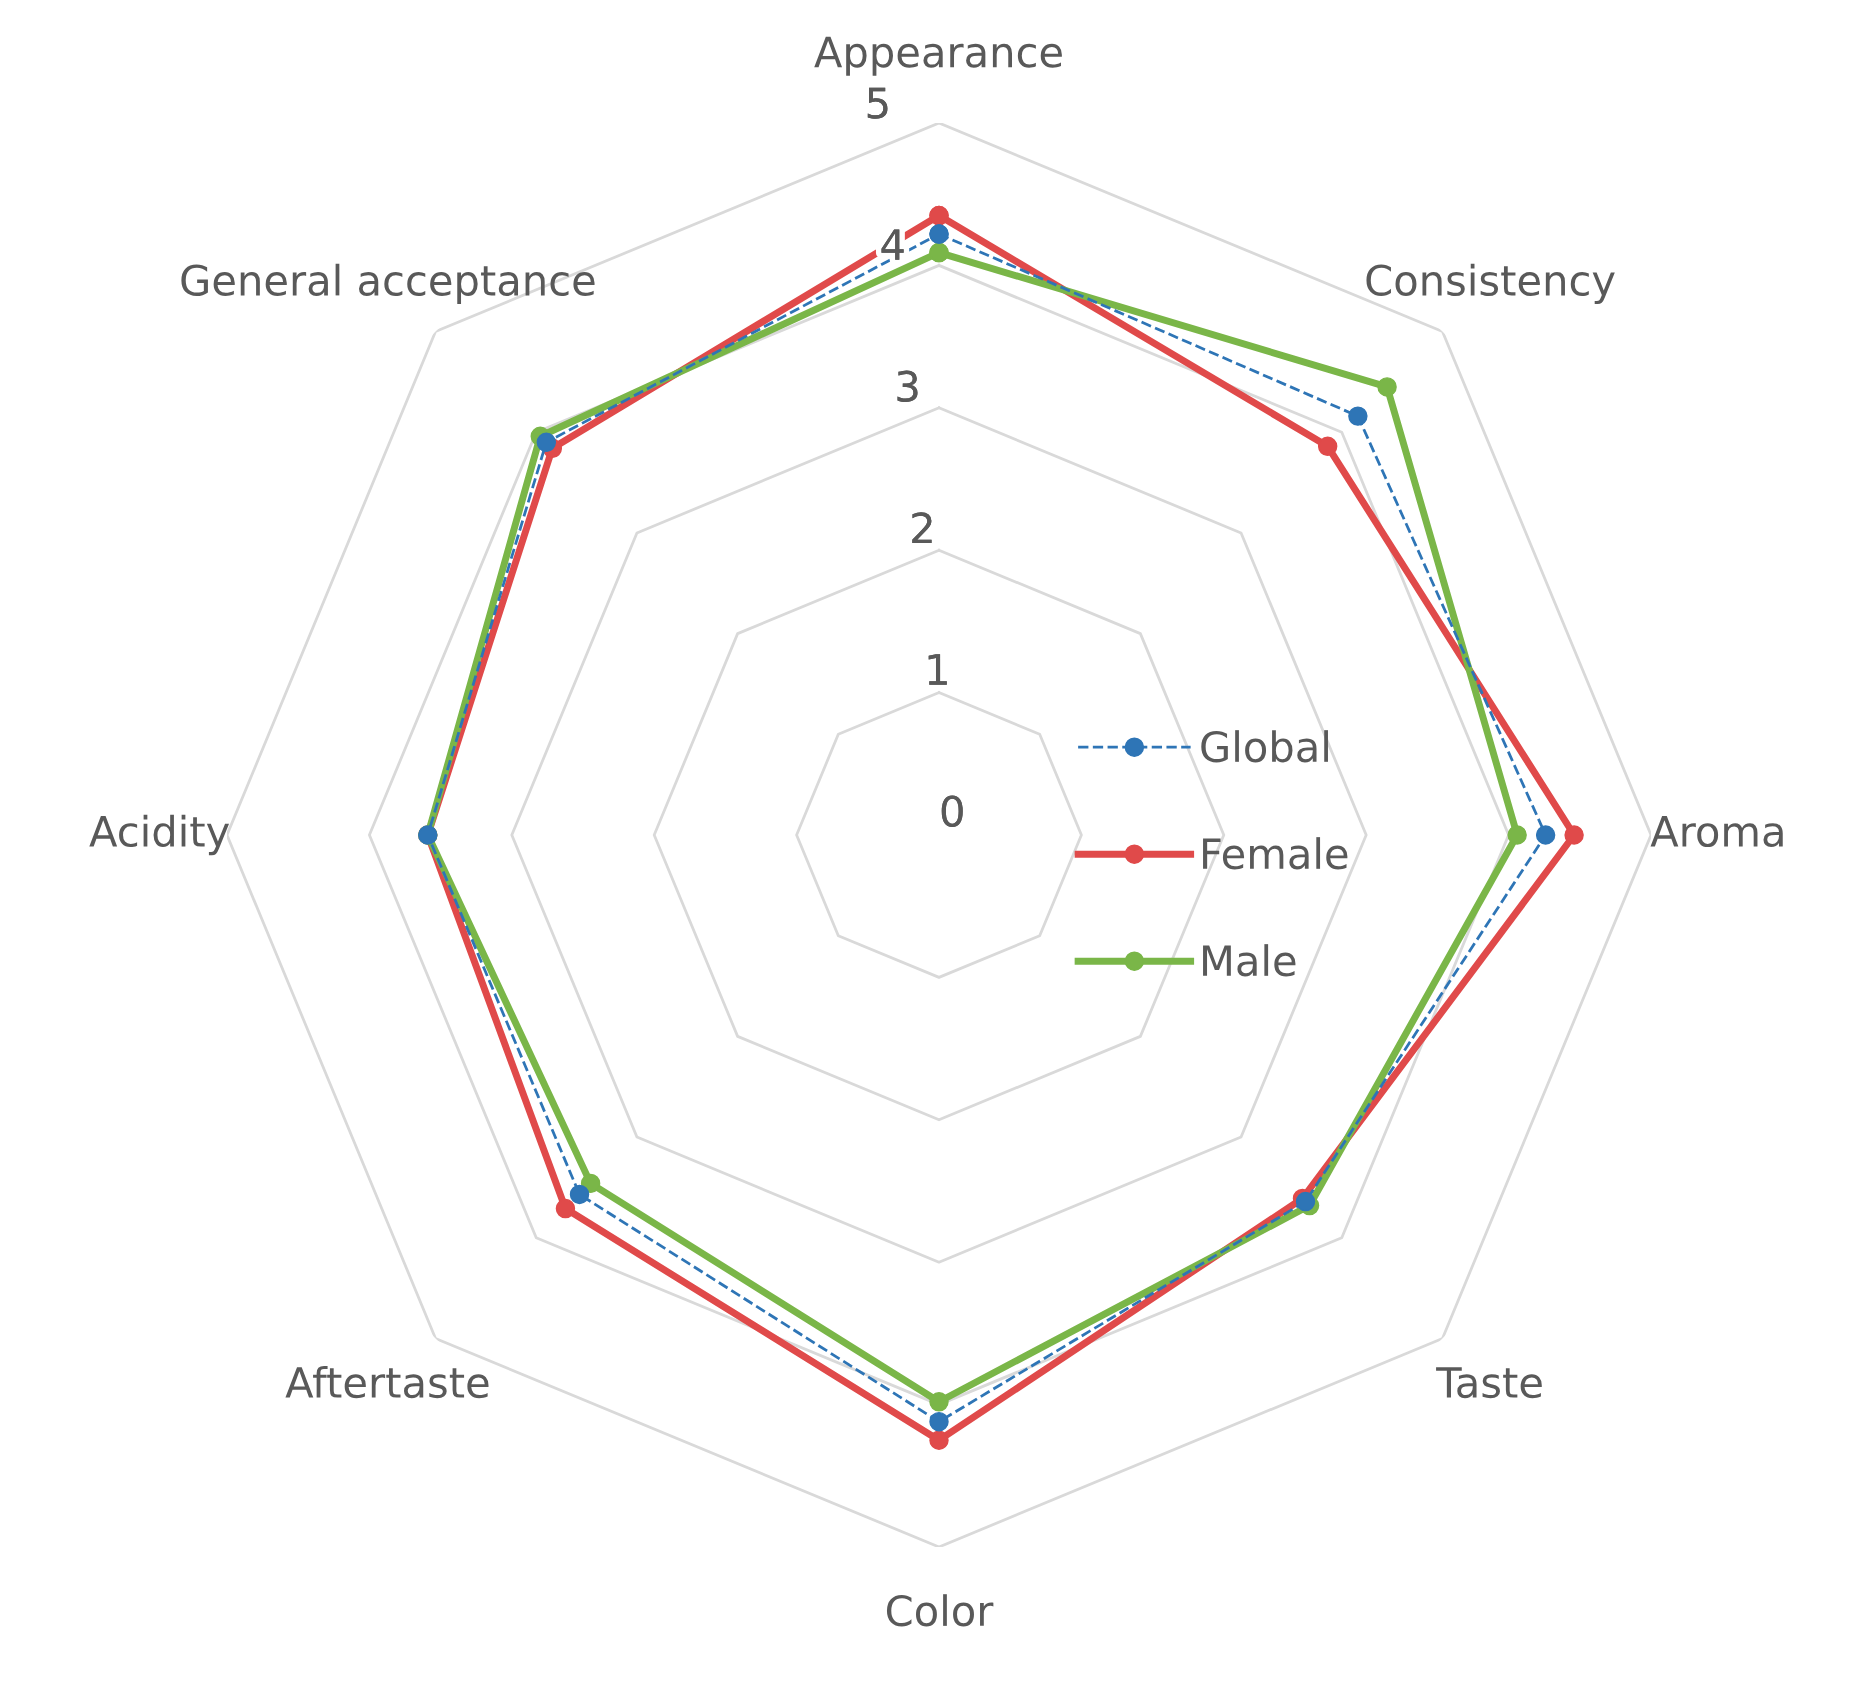  What do you see at coordinates (387, 1382) in the screenshot?
I see `spoke-label: Aftertaste` at bounding box center [387, 1382].